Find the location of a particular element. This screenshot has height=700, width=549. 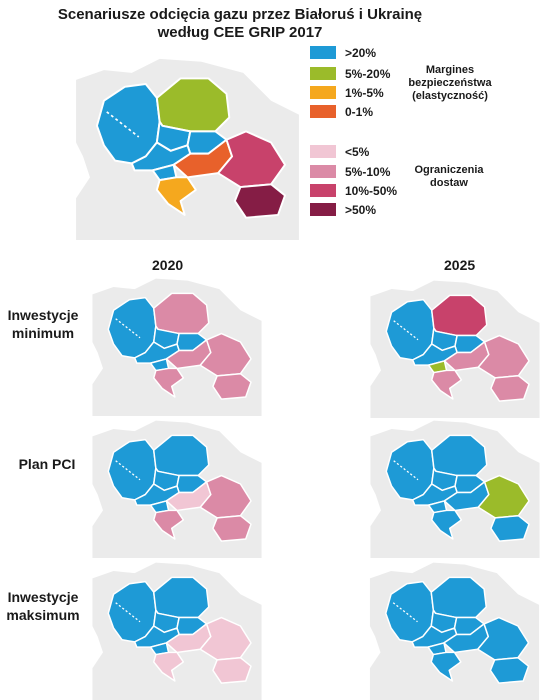

legend-group-limits-line1: Ograniczenia is located at coordinates (449, 170).